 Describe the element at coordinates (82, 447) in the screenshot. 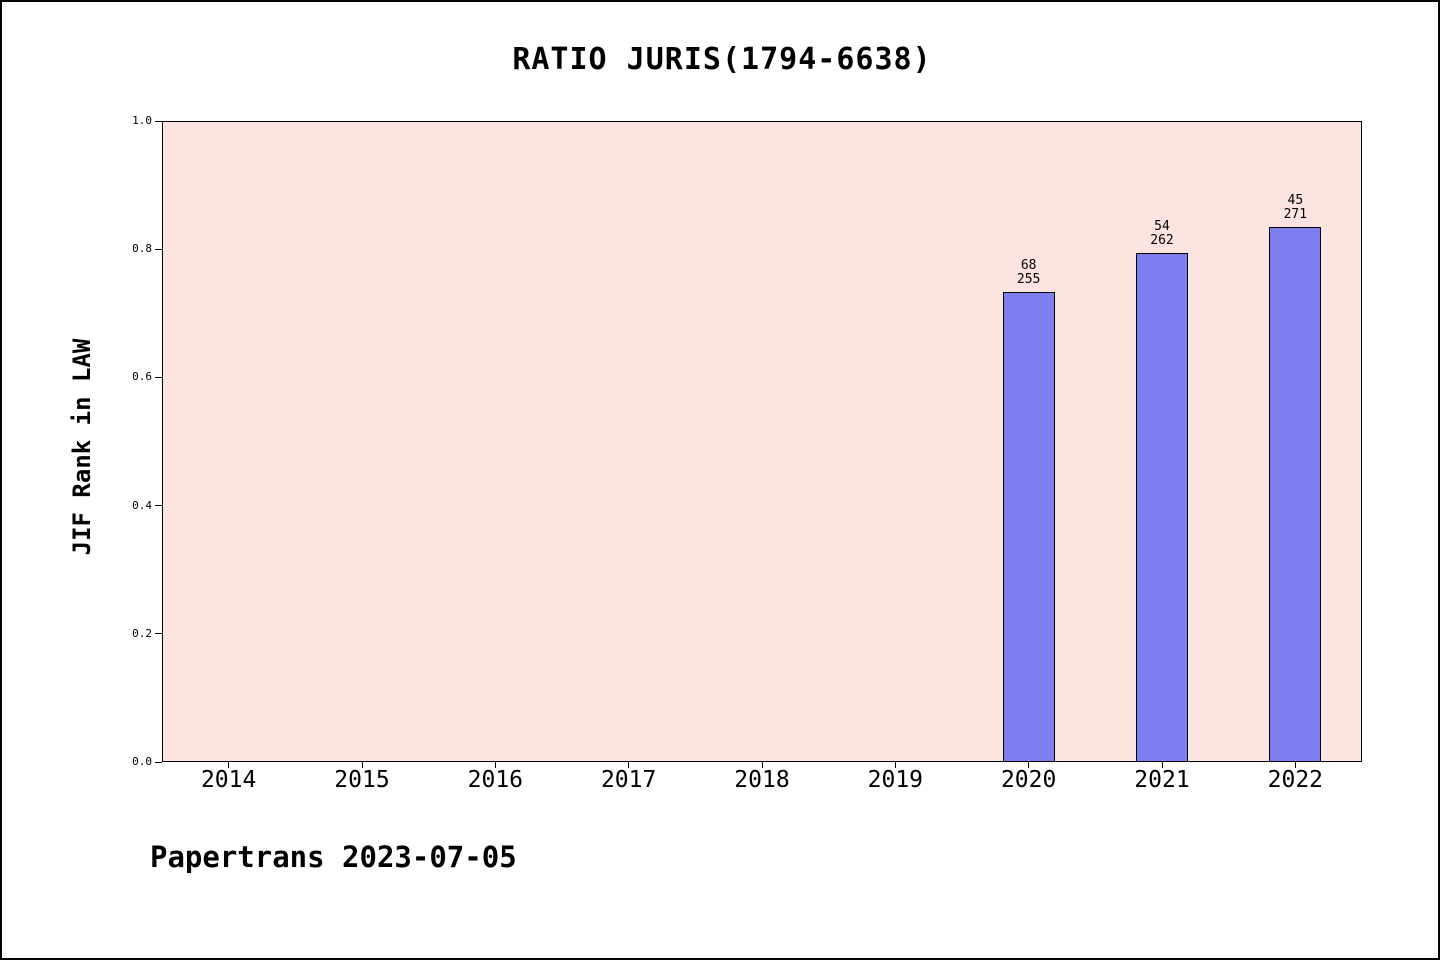

I see `y-axis-label: JIF Rank in LAW` at that location.